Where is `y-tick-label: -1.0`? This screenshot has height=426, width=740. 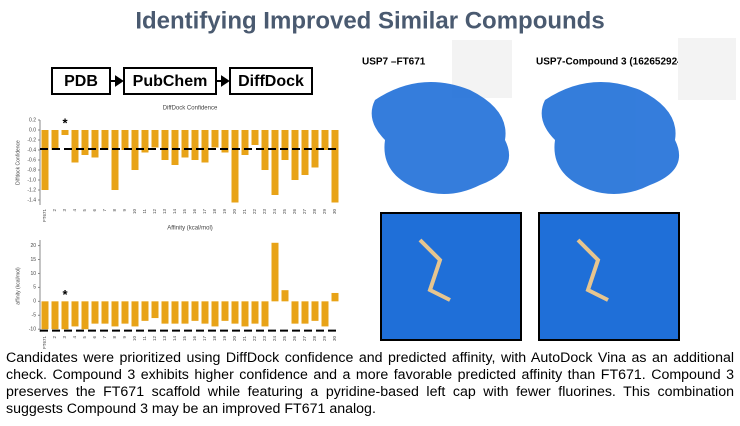
y-tick-label: -1.0 is located at coordinates (31, 180).